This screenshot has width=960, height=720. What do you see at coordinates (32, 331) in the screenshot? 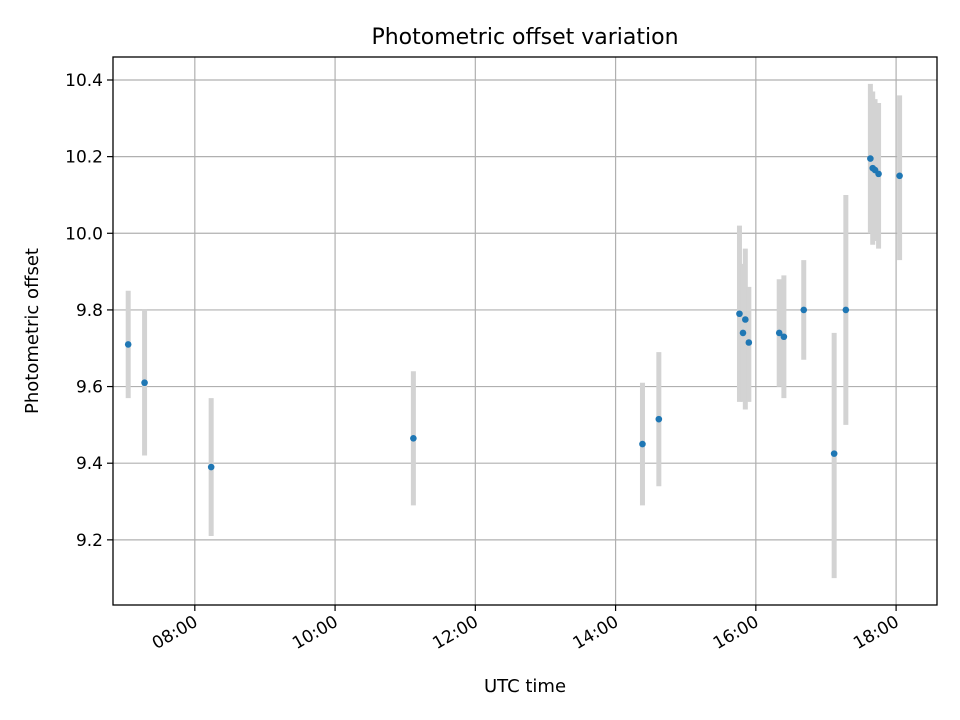
I see `y-axis-label: Photometric offset` at bounding box center [32, 331].